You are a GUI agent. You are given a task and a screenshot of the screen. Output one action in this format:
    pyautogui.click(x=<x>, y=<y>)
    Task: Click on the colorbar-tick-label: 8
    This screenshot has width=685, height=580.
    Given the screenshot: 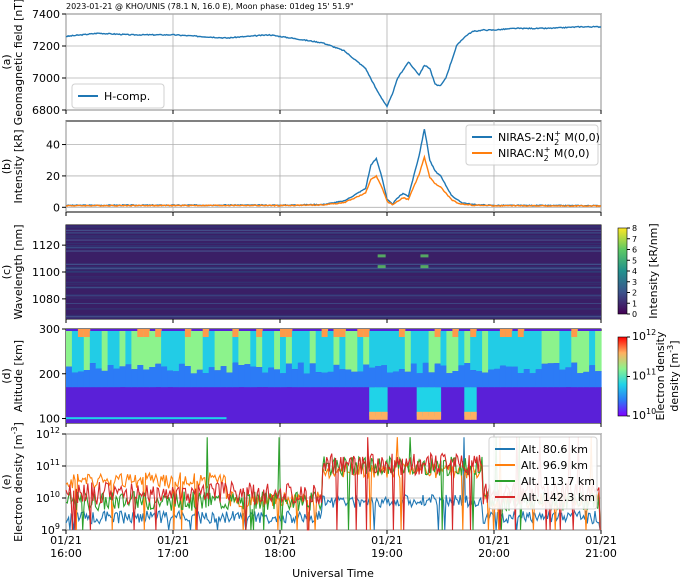 What is the action you would take?
    pyautogui.click(x=634, y=228)
    